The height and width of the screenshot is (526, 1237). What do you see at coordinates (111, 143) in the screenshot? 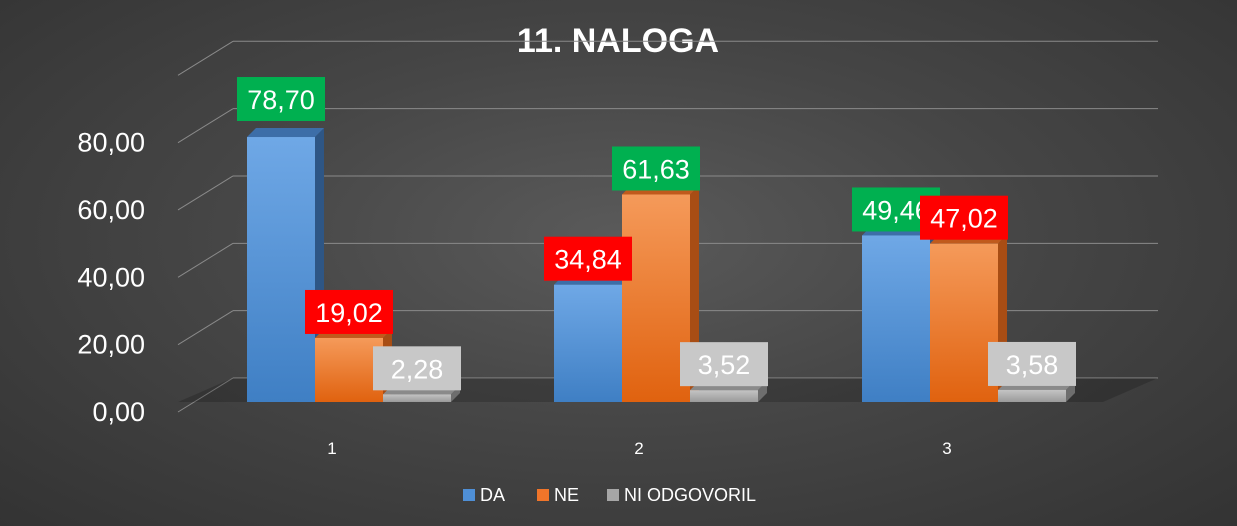
I see `y-tick-label: 80,00` at bounding box center [111, 143].